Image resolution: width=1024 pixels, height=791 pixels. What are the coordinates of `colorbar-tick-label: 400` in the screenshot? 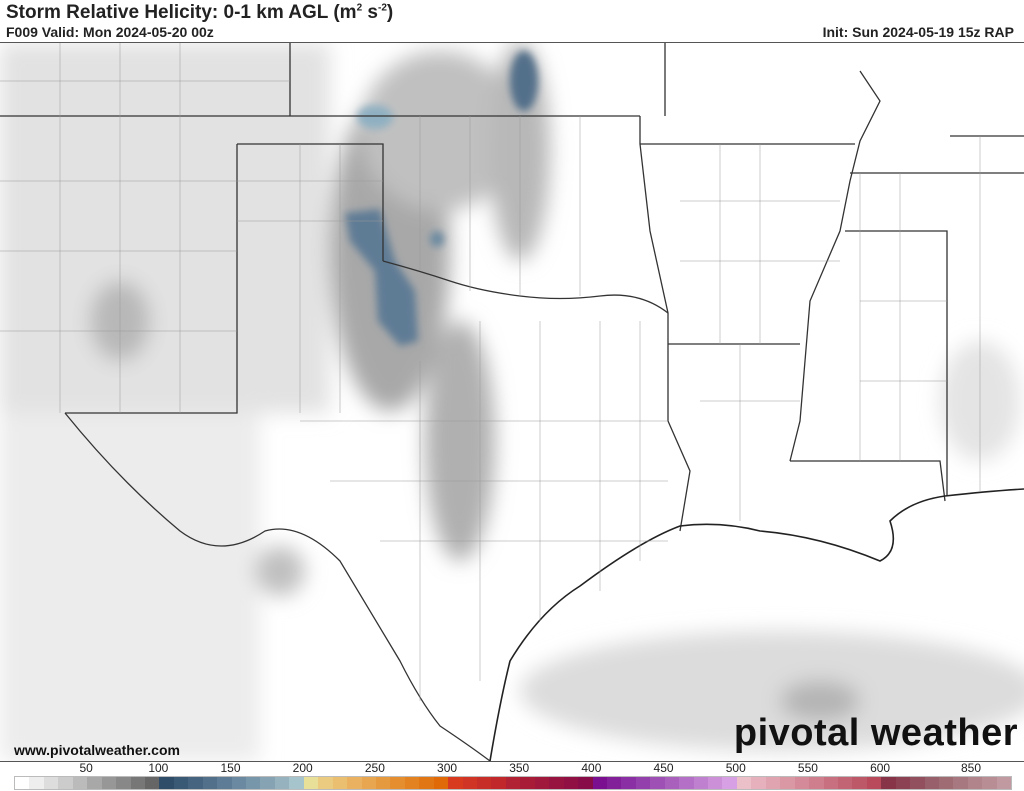 It's located at (591, 768).